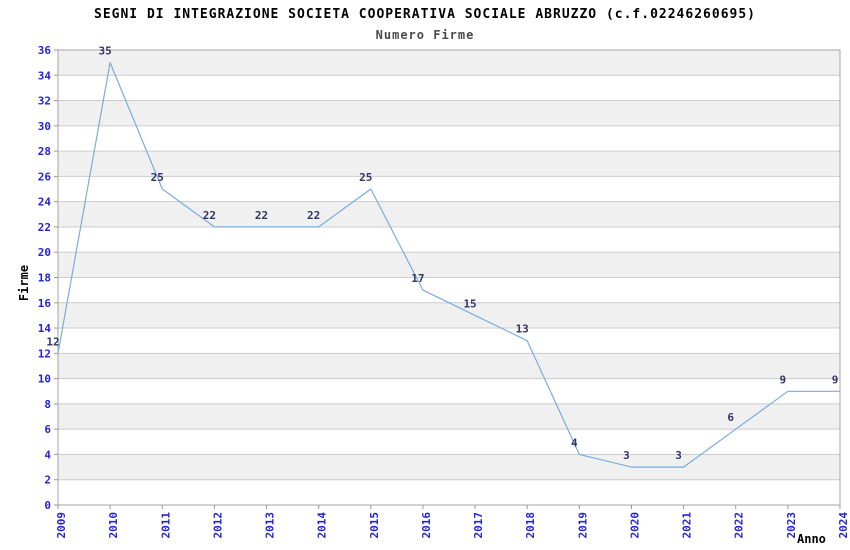 Image resolution: width=850 pixels, height=550 pixels. Describe the element at coordinates (374, 525) in the screenshot. I see `x-tick-label: 2015` at that location.